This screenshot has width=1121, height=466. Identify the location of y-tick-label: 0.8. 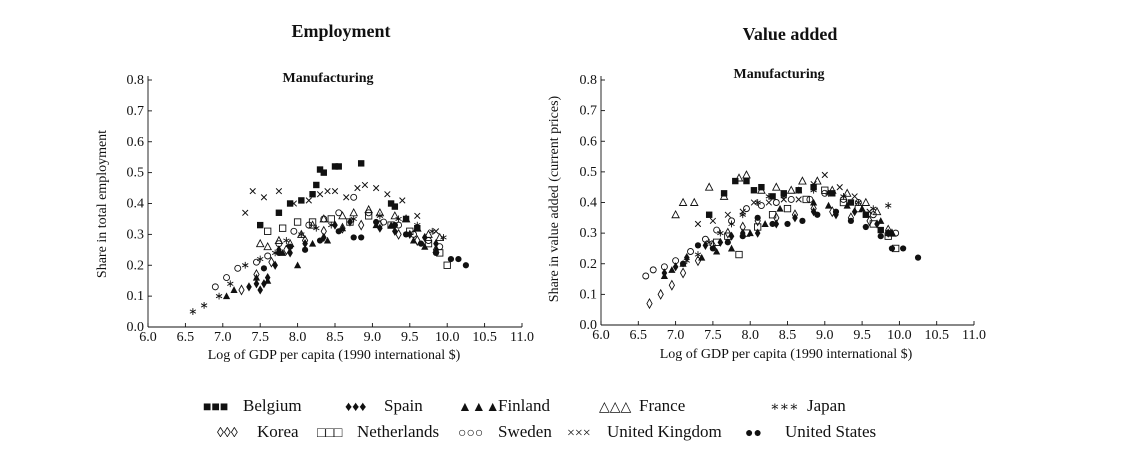
(589, 80).